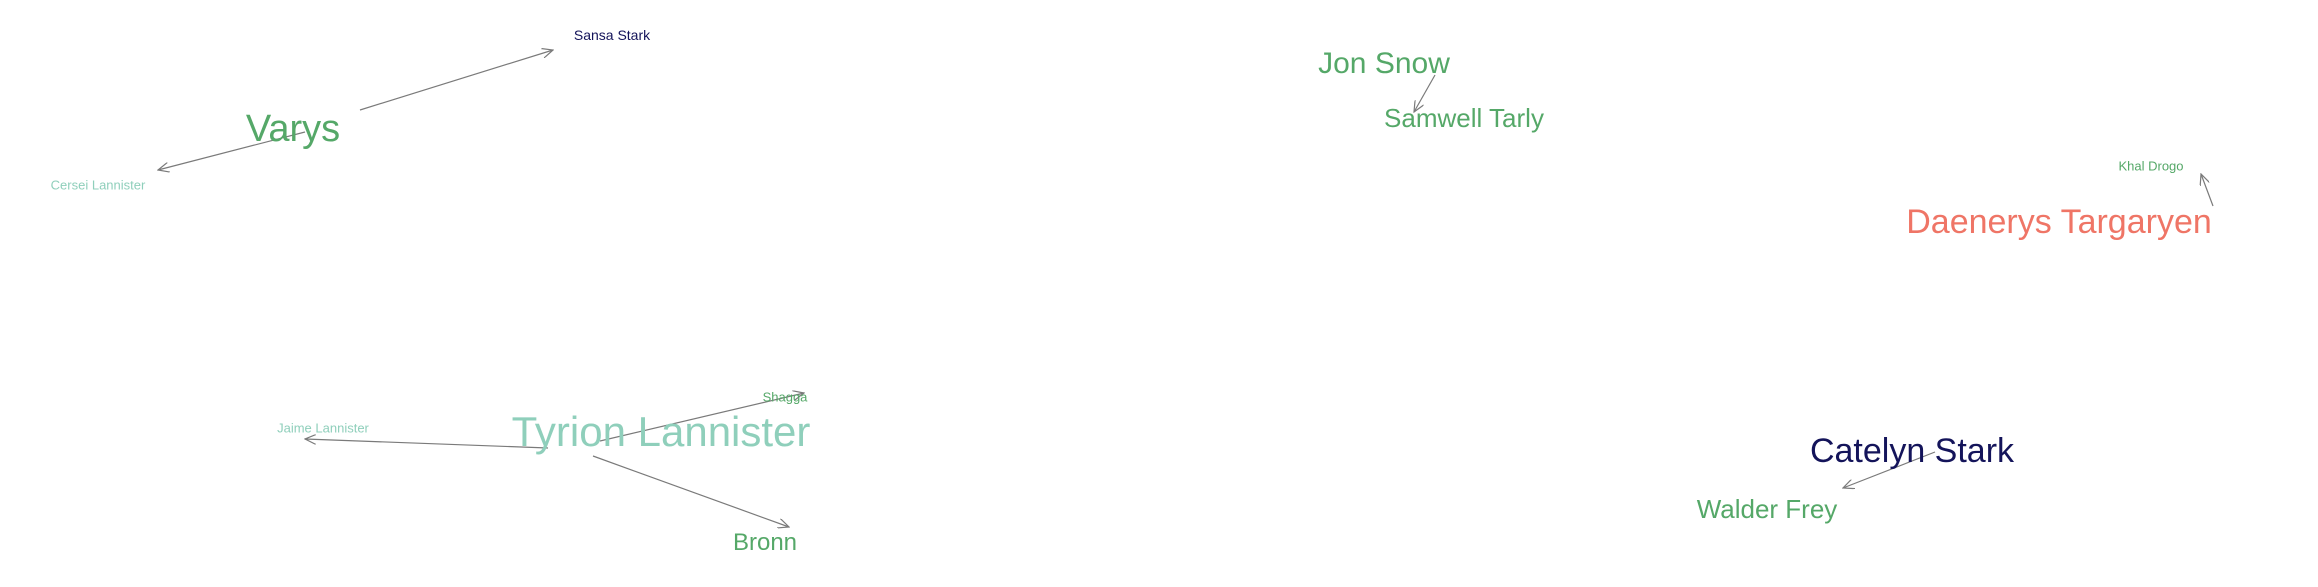  Describe the element at coordinates (1384, 63) in the screenshot. I see `node-jon: Jon Snow` at that location.